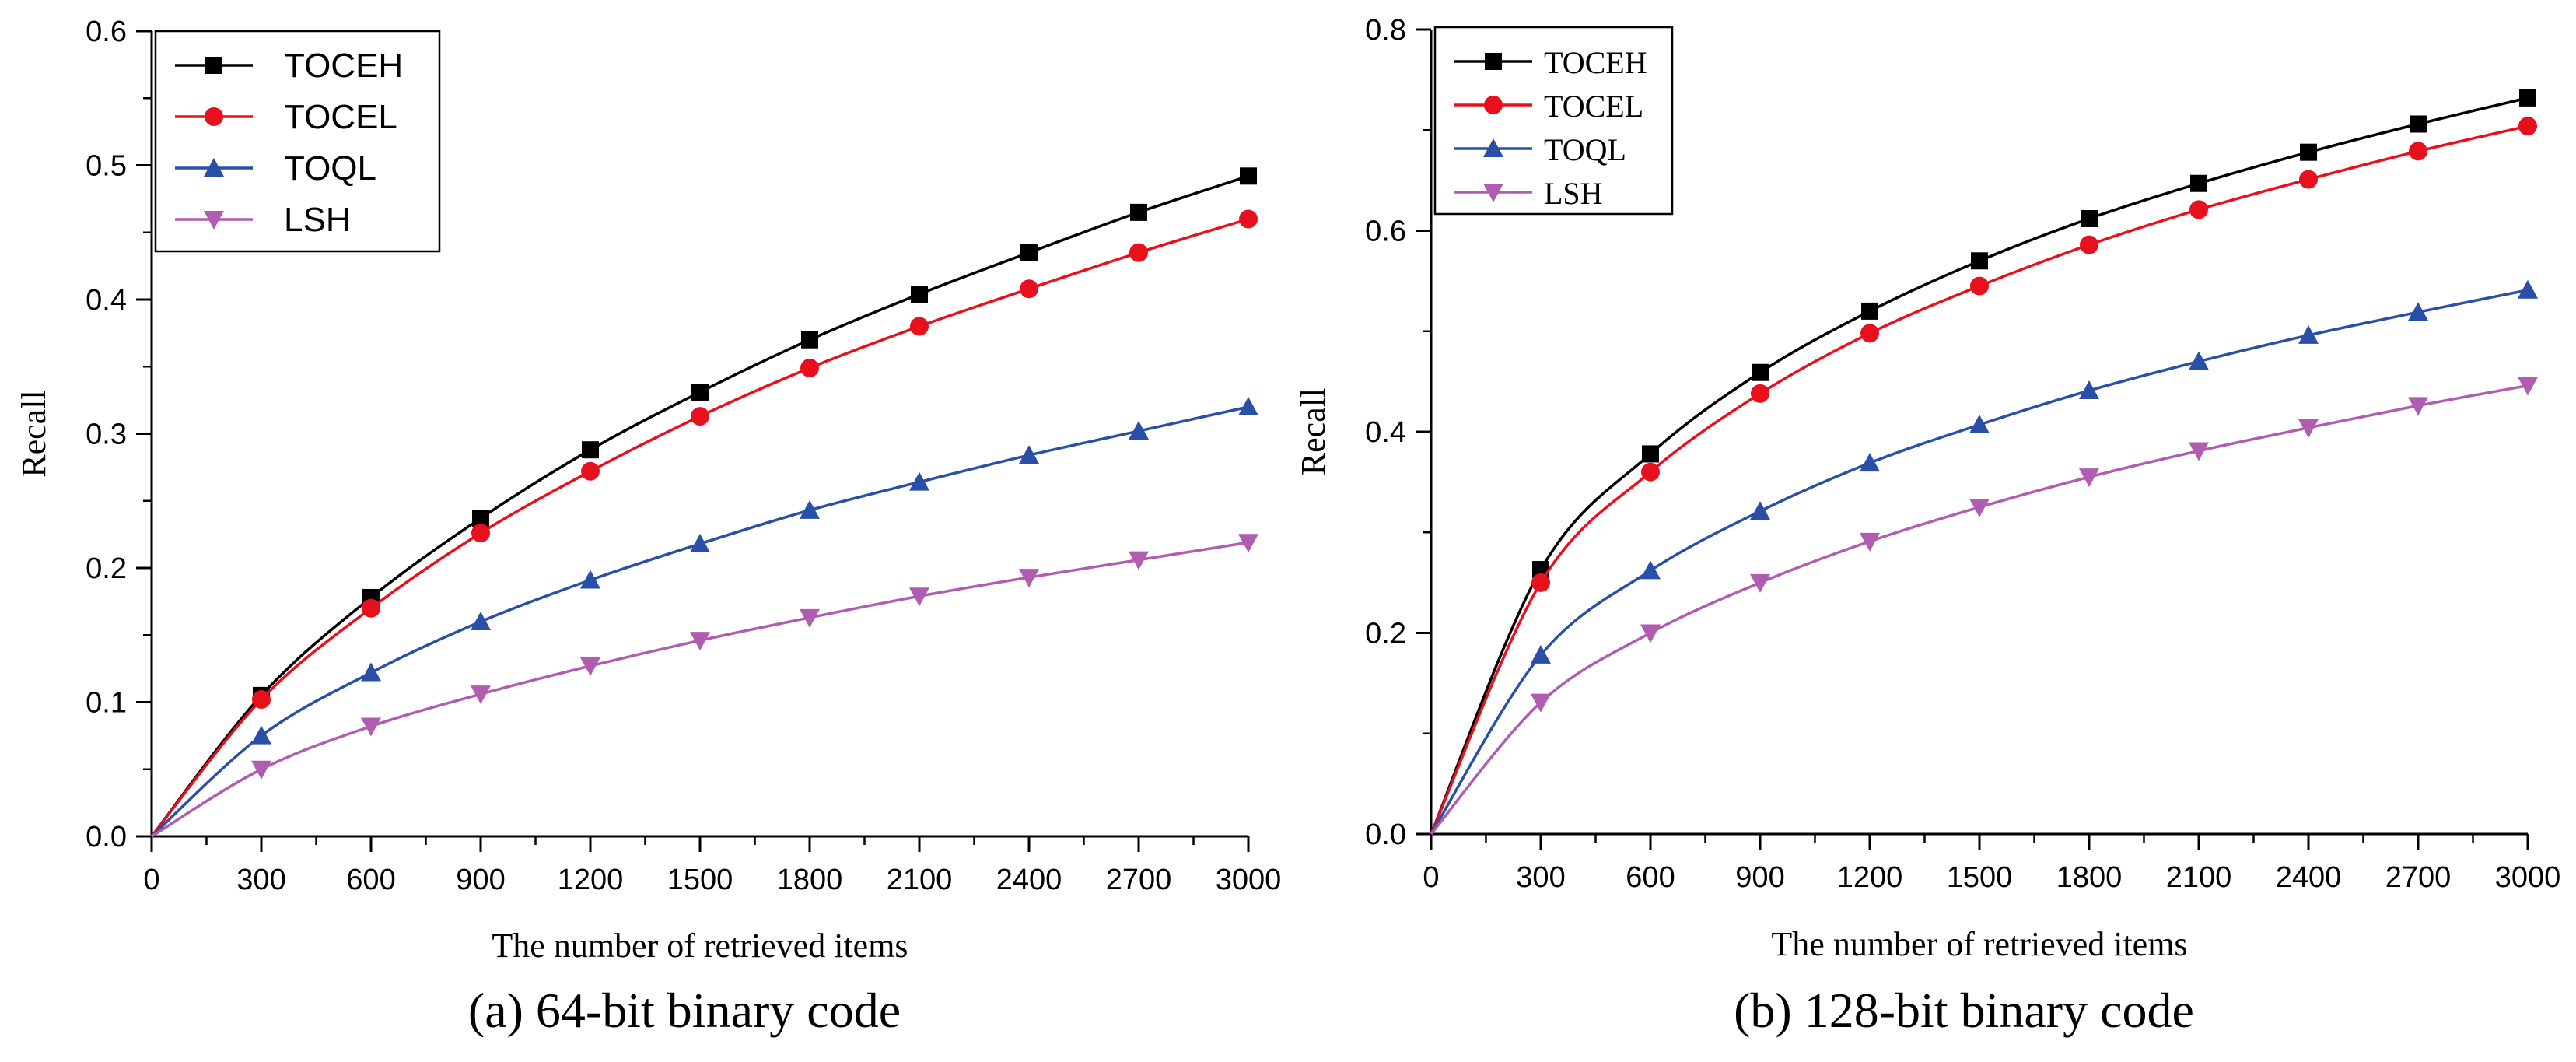 This screenshot has width=2576, height=1062. I want to click on x-tick-label: 0, so click(151, 880).